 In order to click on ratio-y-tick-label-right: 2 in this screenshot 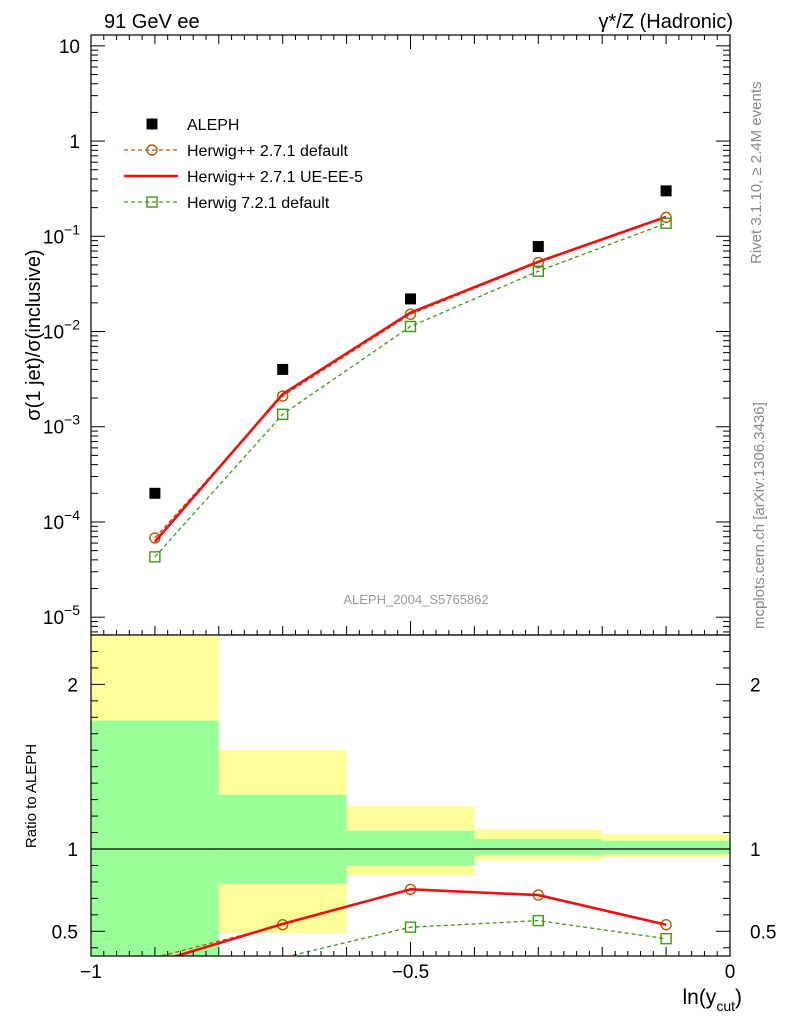, I will do `click(755, 685)`.